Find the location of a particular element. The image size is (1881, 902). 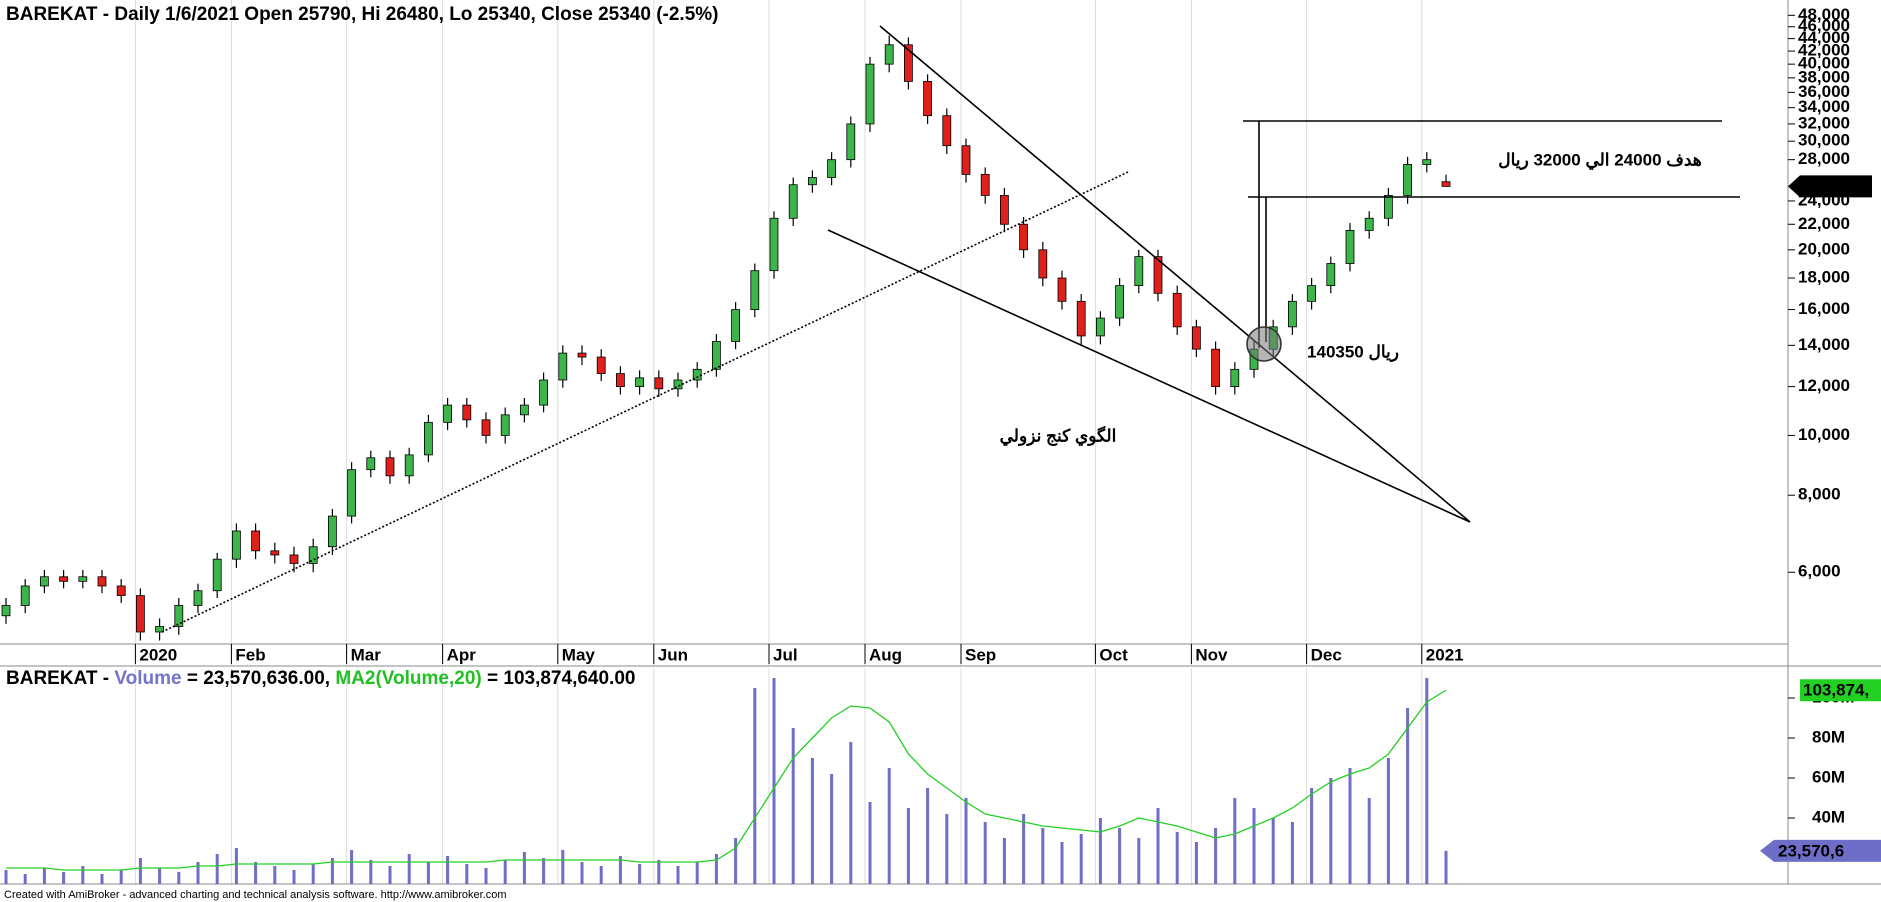

y-tick-label: 14,000 is located at coordinates (1824, 344).